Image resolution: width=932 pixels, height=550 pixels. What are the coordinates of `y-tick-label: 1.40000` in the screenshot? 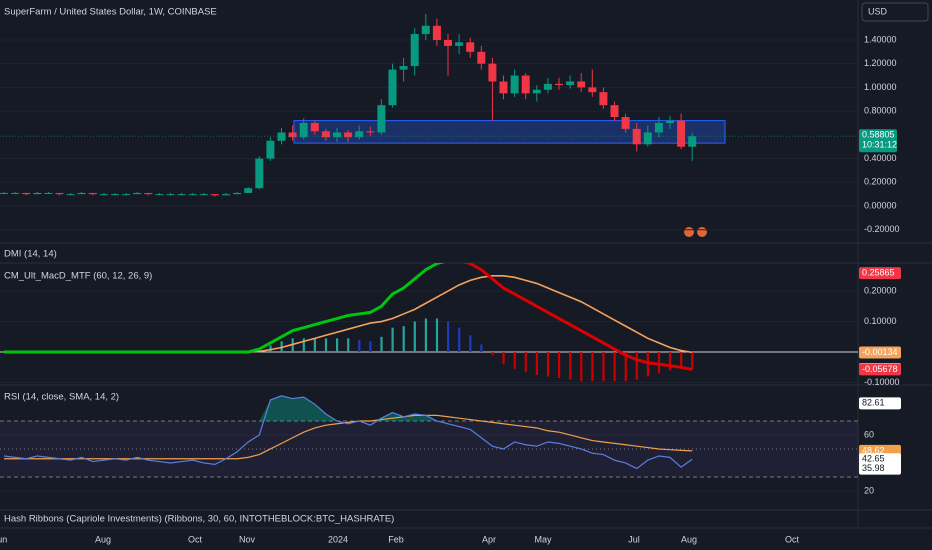 It's located at (880, 39).